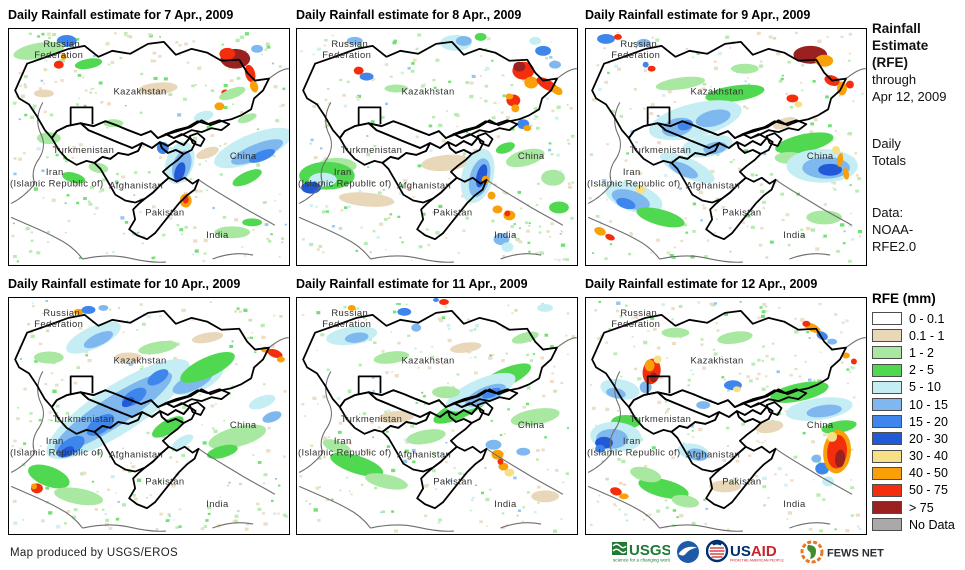 The image size is (965, 570). I want to click on legend-label: 5 - 10, so click(925, 387).